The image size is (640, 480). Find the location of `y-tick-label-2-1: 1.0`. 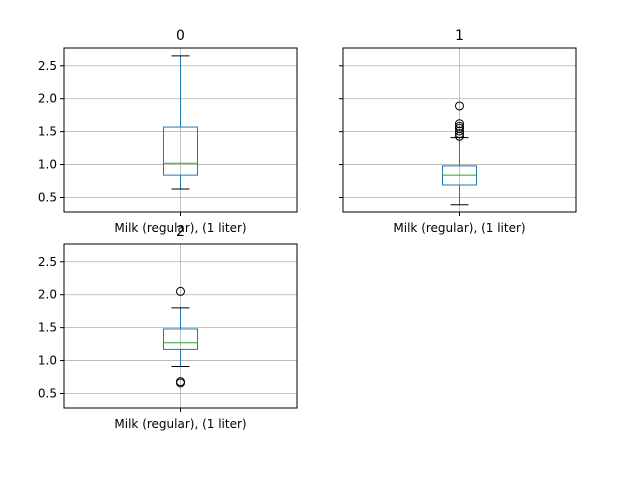

y-tick-label-2-1: 1.0 is located at coordinates (47, 361).